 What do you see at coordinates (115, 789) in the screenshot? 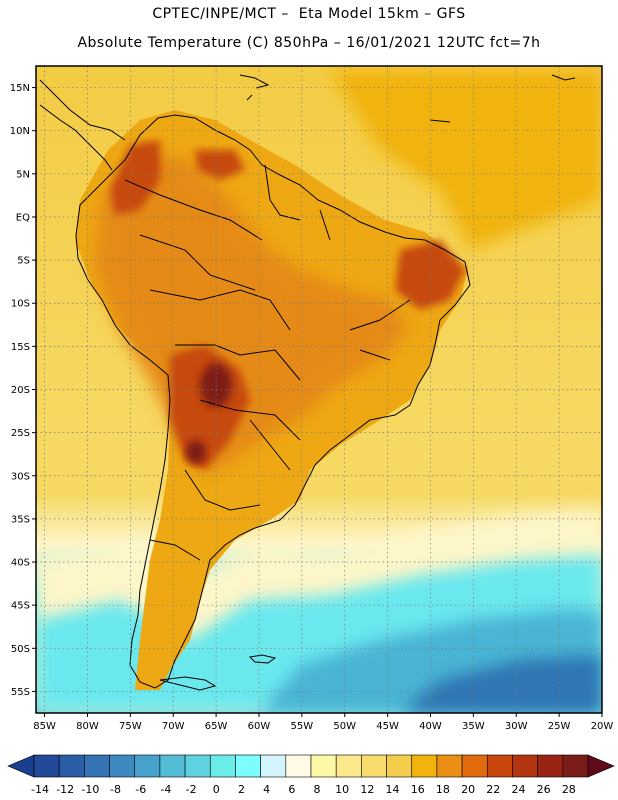
I see `colorbar-label: -8` at bounding box center [115, 789].